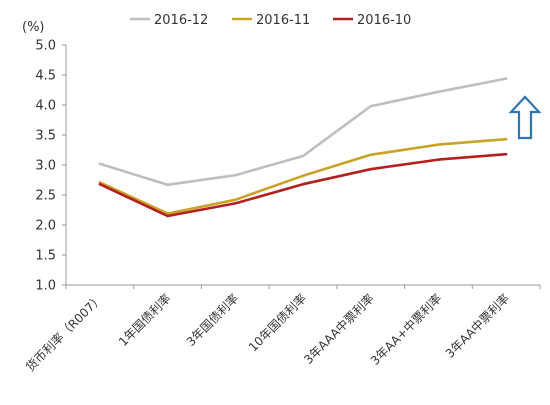  Describe the element at coordinates (45, 226) in the screenshot. I see `y-tick-label: 2.0` at that location.